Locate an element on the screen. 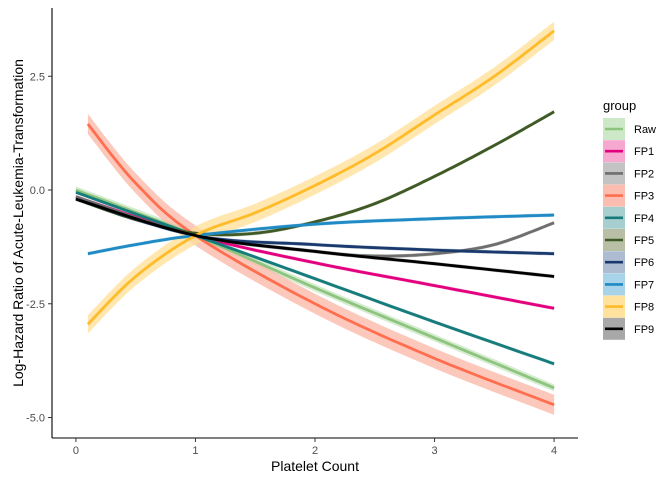 The image size is (672, 480). legend-title: group is located at coordinates (619, 105).